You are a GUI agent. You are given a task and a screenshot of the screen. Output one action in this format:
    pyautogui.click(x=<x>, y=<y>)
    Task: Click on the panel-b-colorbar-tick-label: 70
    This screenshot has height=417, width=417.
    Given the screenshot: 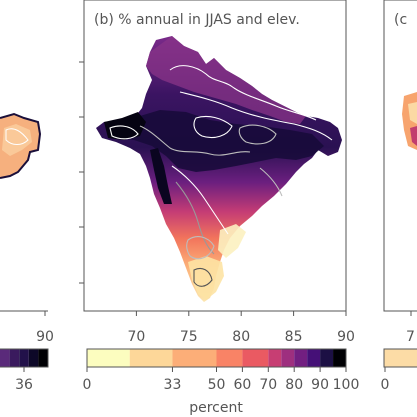 What is the action you would take?
    pyautogui.click(x=268, y=385)
    